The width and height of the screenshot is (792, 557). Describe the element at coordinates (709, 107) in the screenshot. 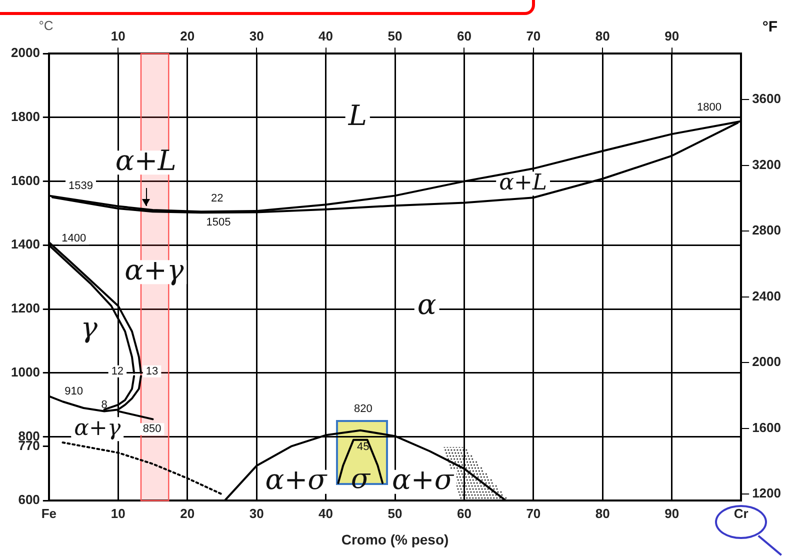

I see `annotation: 1800` at that location.